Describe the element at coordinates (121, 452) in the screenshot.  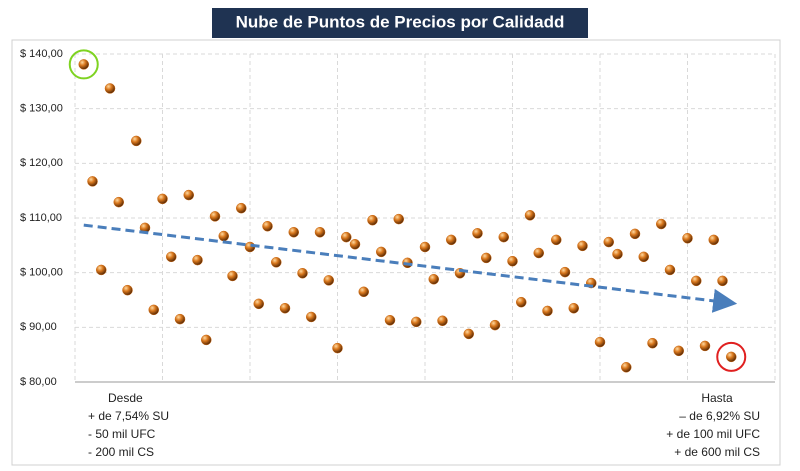
I see `annotation: - 200 mil CS` at that location.